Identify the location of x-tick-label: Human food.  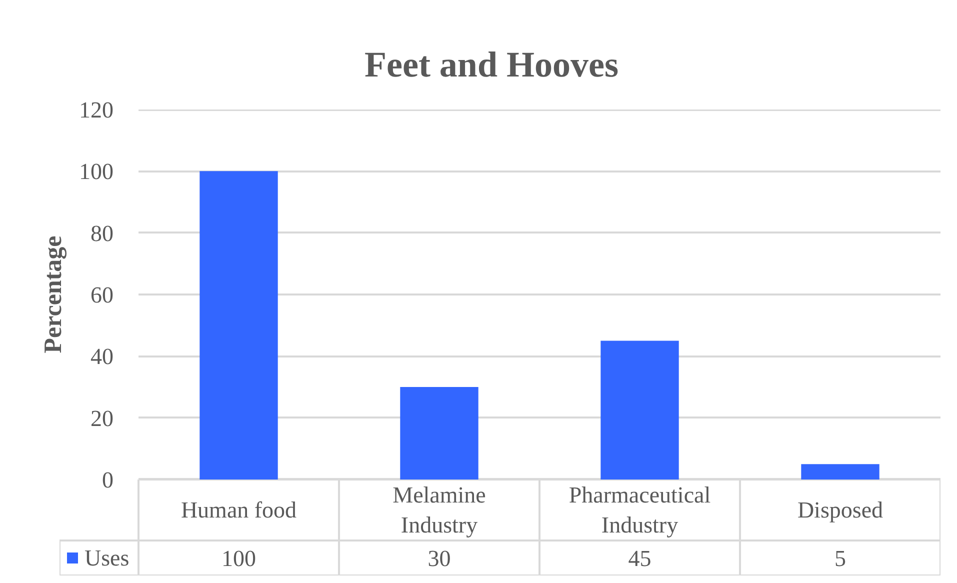
(239, 510).